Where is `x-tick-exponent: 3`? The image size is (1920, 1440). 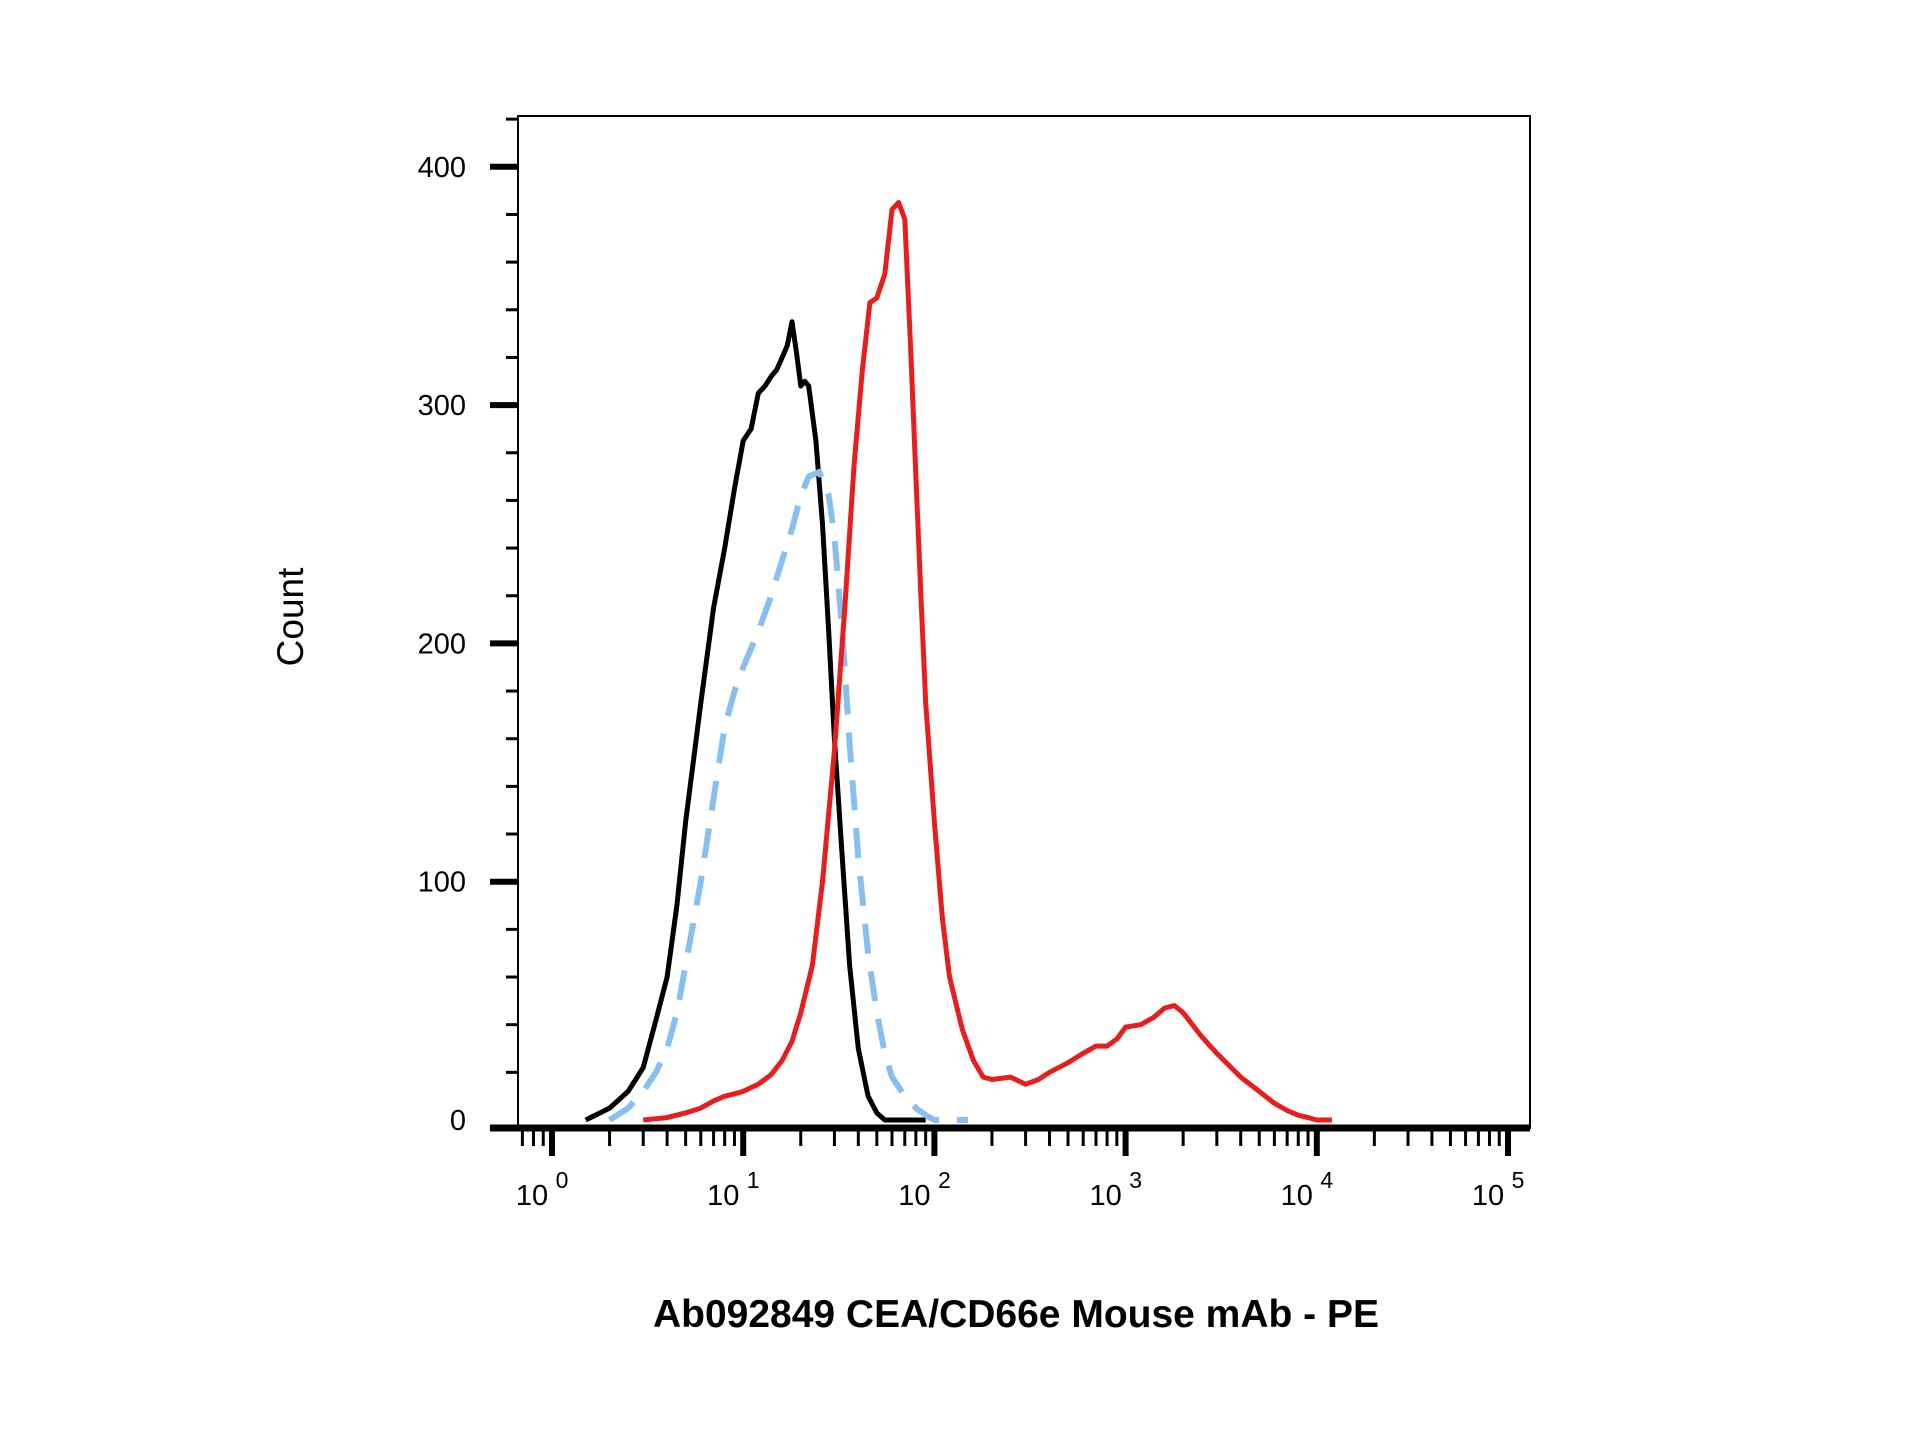
x-tick-exponent: 3 is located at coordinates (1135, 1180).